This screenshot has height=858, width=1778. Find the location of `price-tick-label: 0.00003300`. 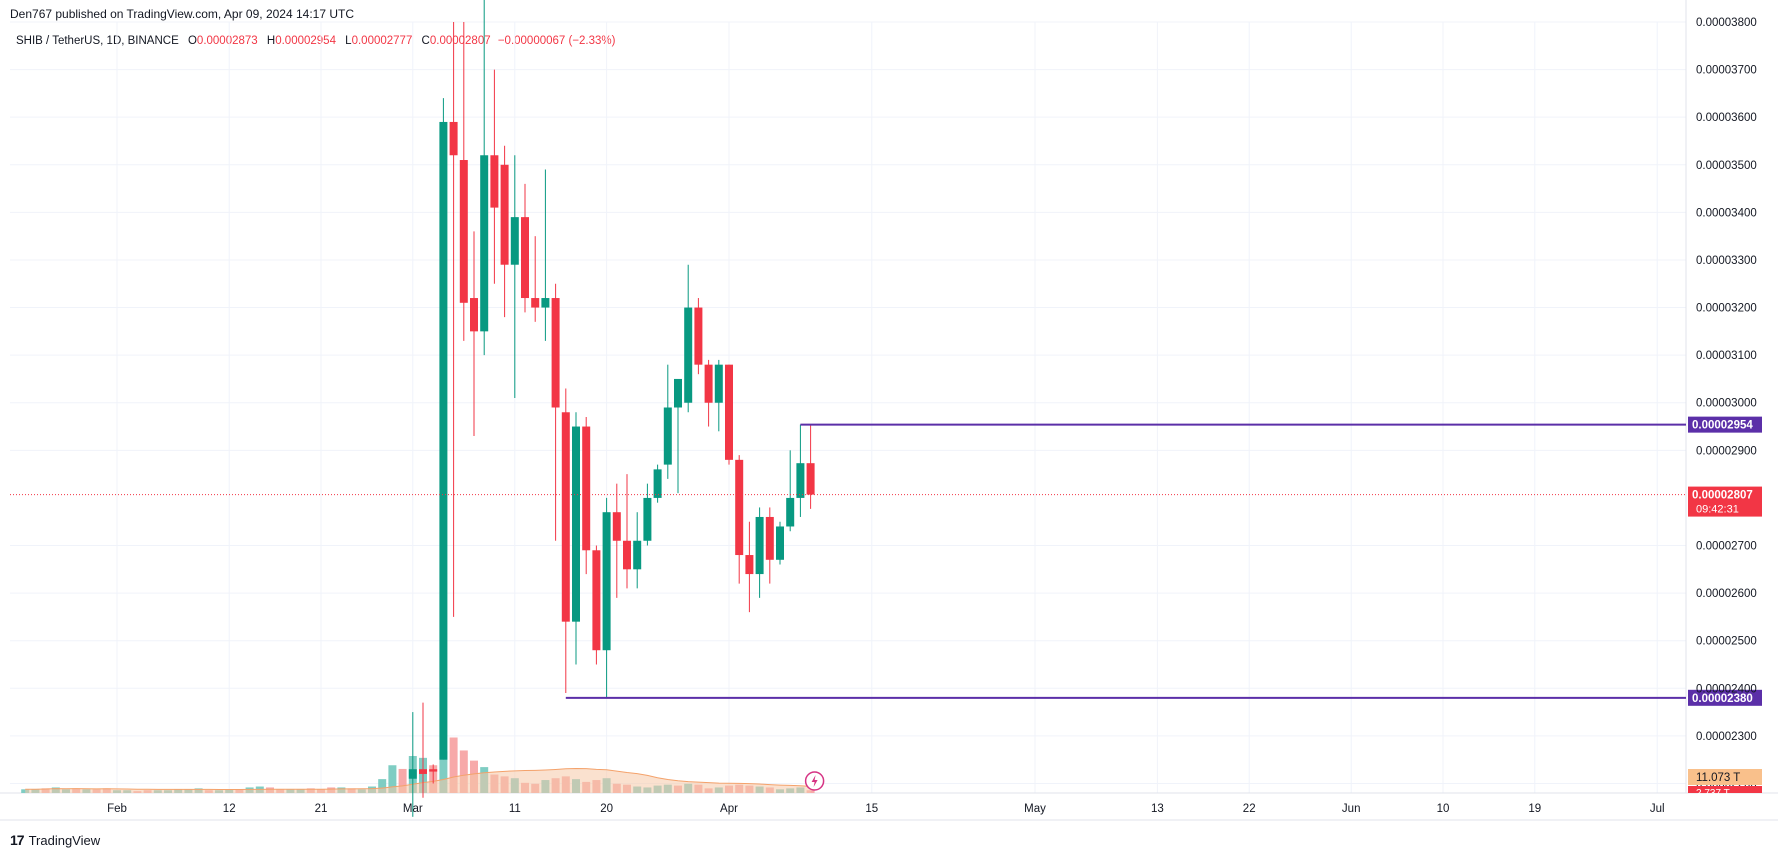

price-tick-label: 0.00003300 is located at coordinates (1726, 261).